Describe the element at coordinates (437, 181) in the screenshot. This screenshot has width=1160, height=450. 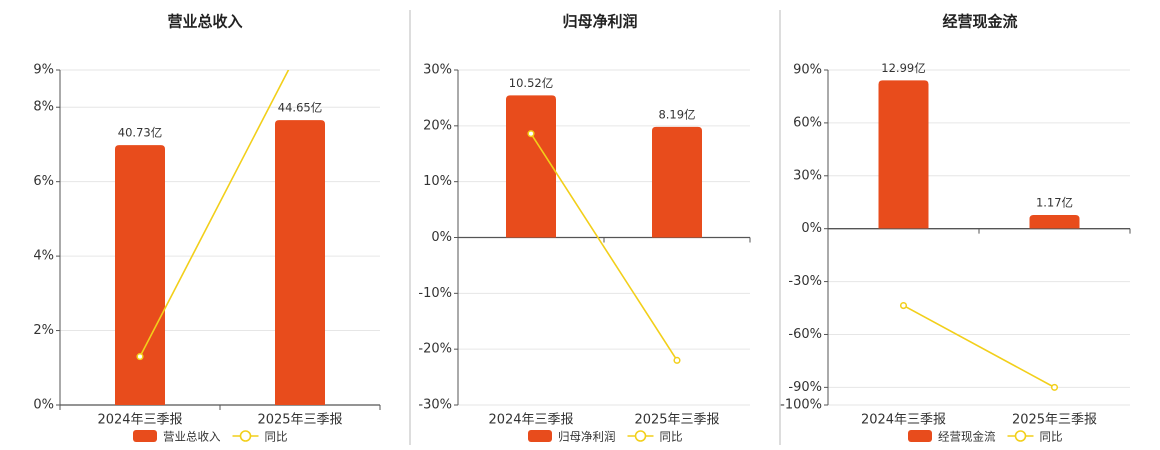
I see `y-tick-label: 10%` at that location.